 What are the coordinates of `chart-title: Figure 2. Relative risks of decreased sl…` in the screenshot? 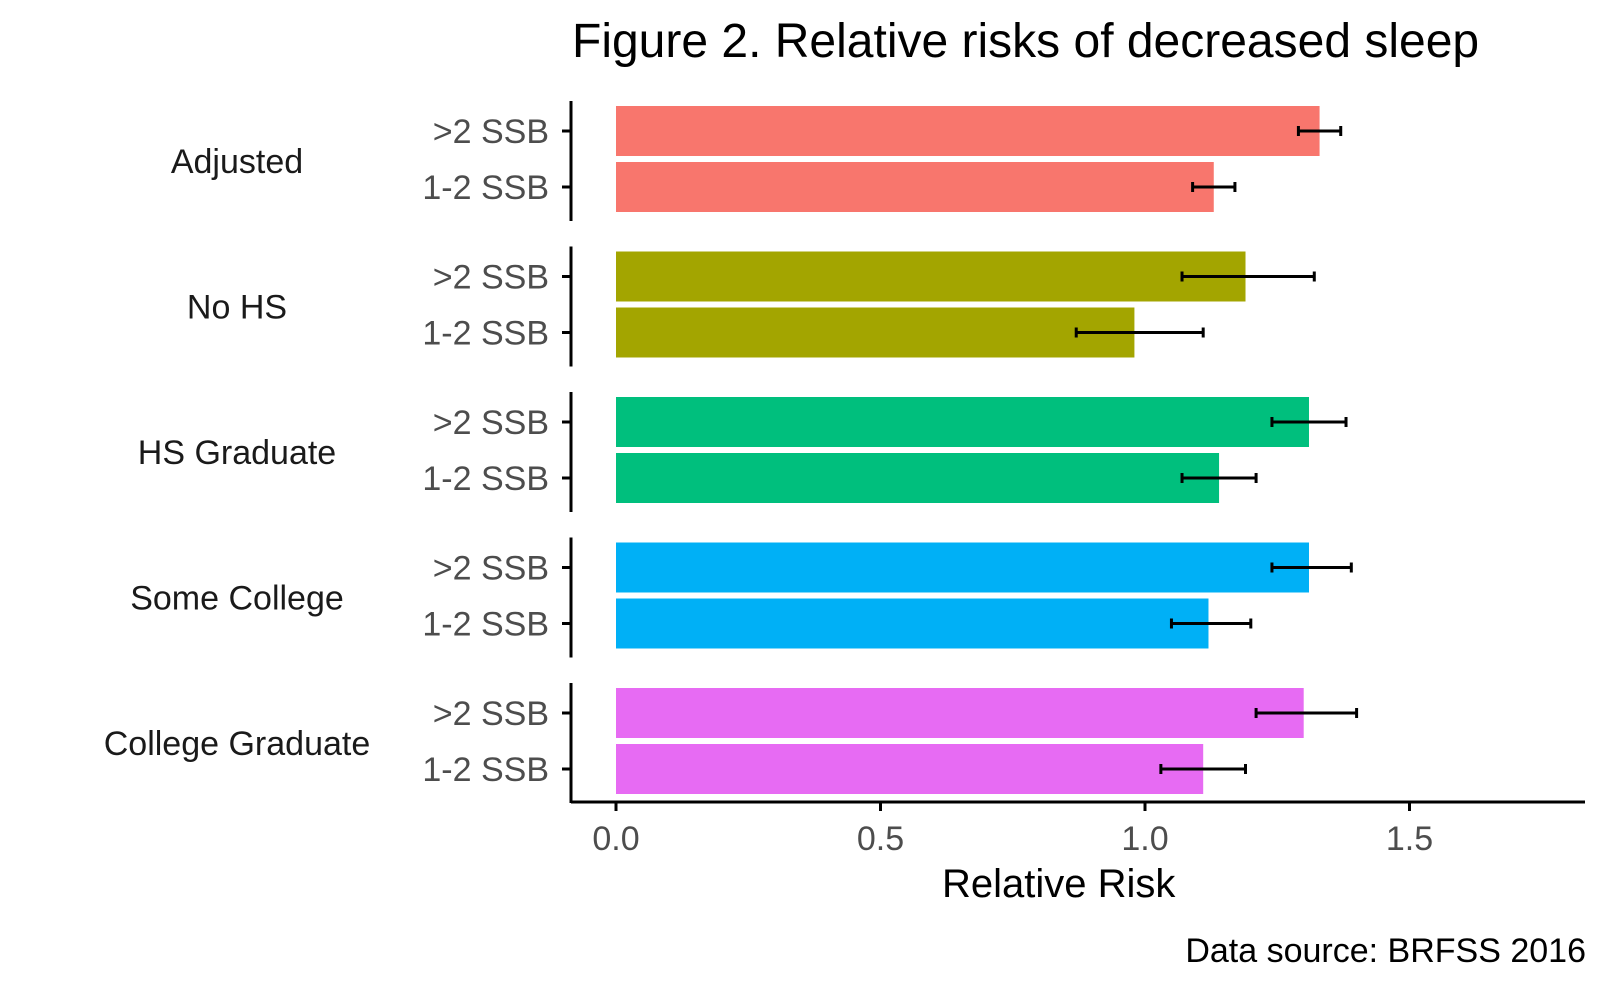 It's located at (1026, 41).